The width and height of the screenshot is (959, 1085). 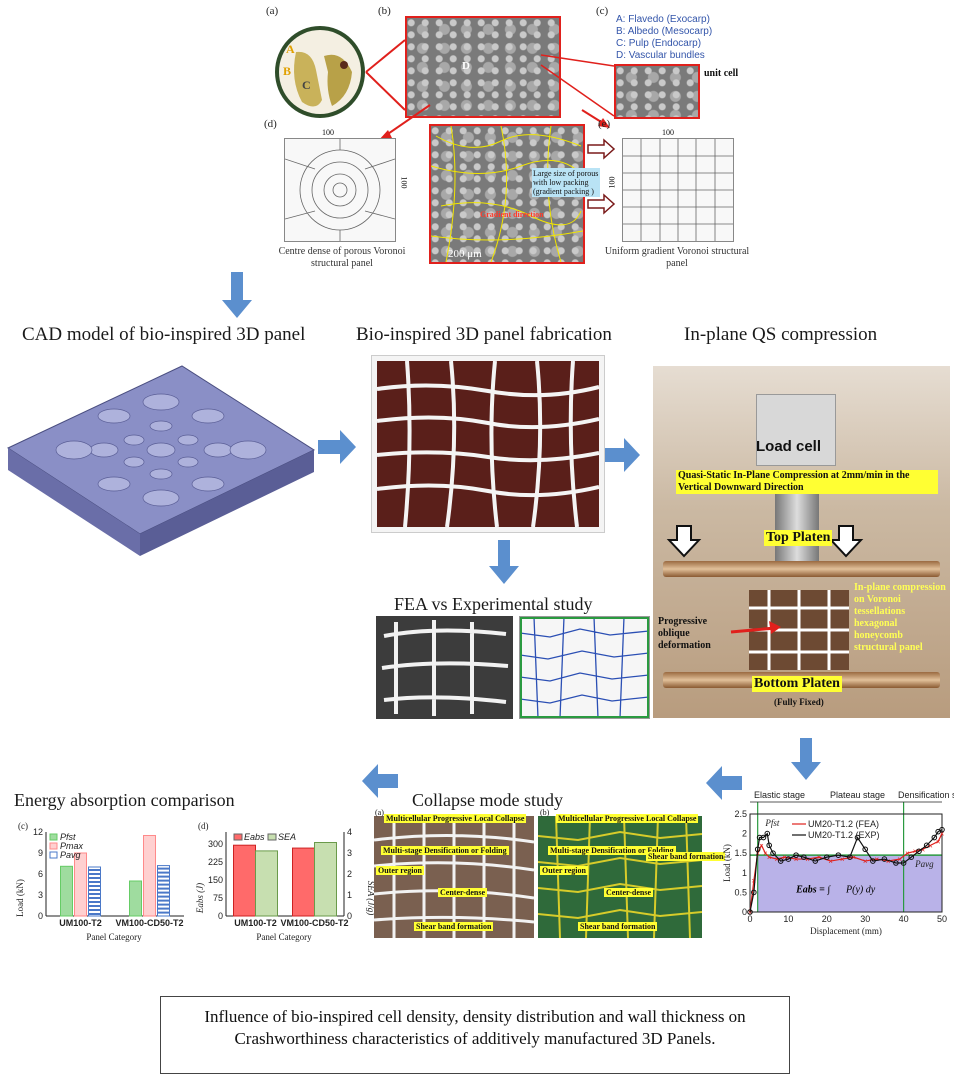 What do you see at coordinates (727, 863) in the screenshot?
I see `line-ylabel: Load (kN)` at bounding box center [727, 863].